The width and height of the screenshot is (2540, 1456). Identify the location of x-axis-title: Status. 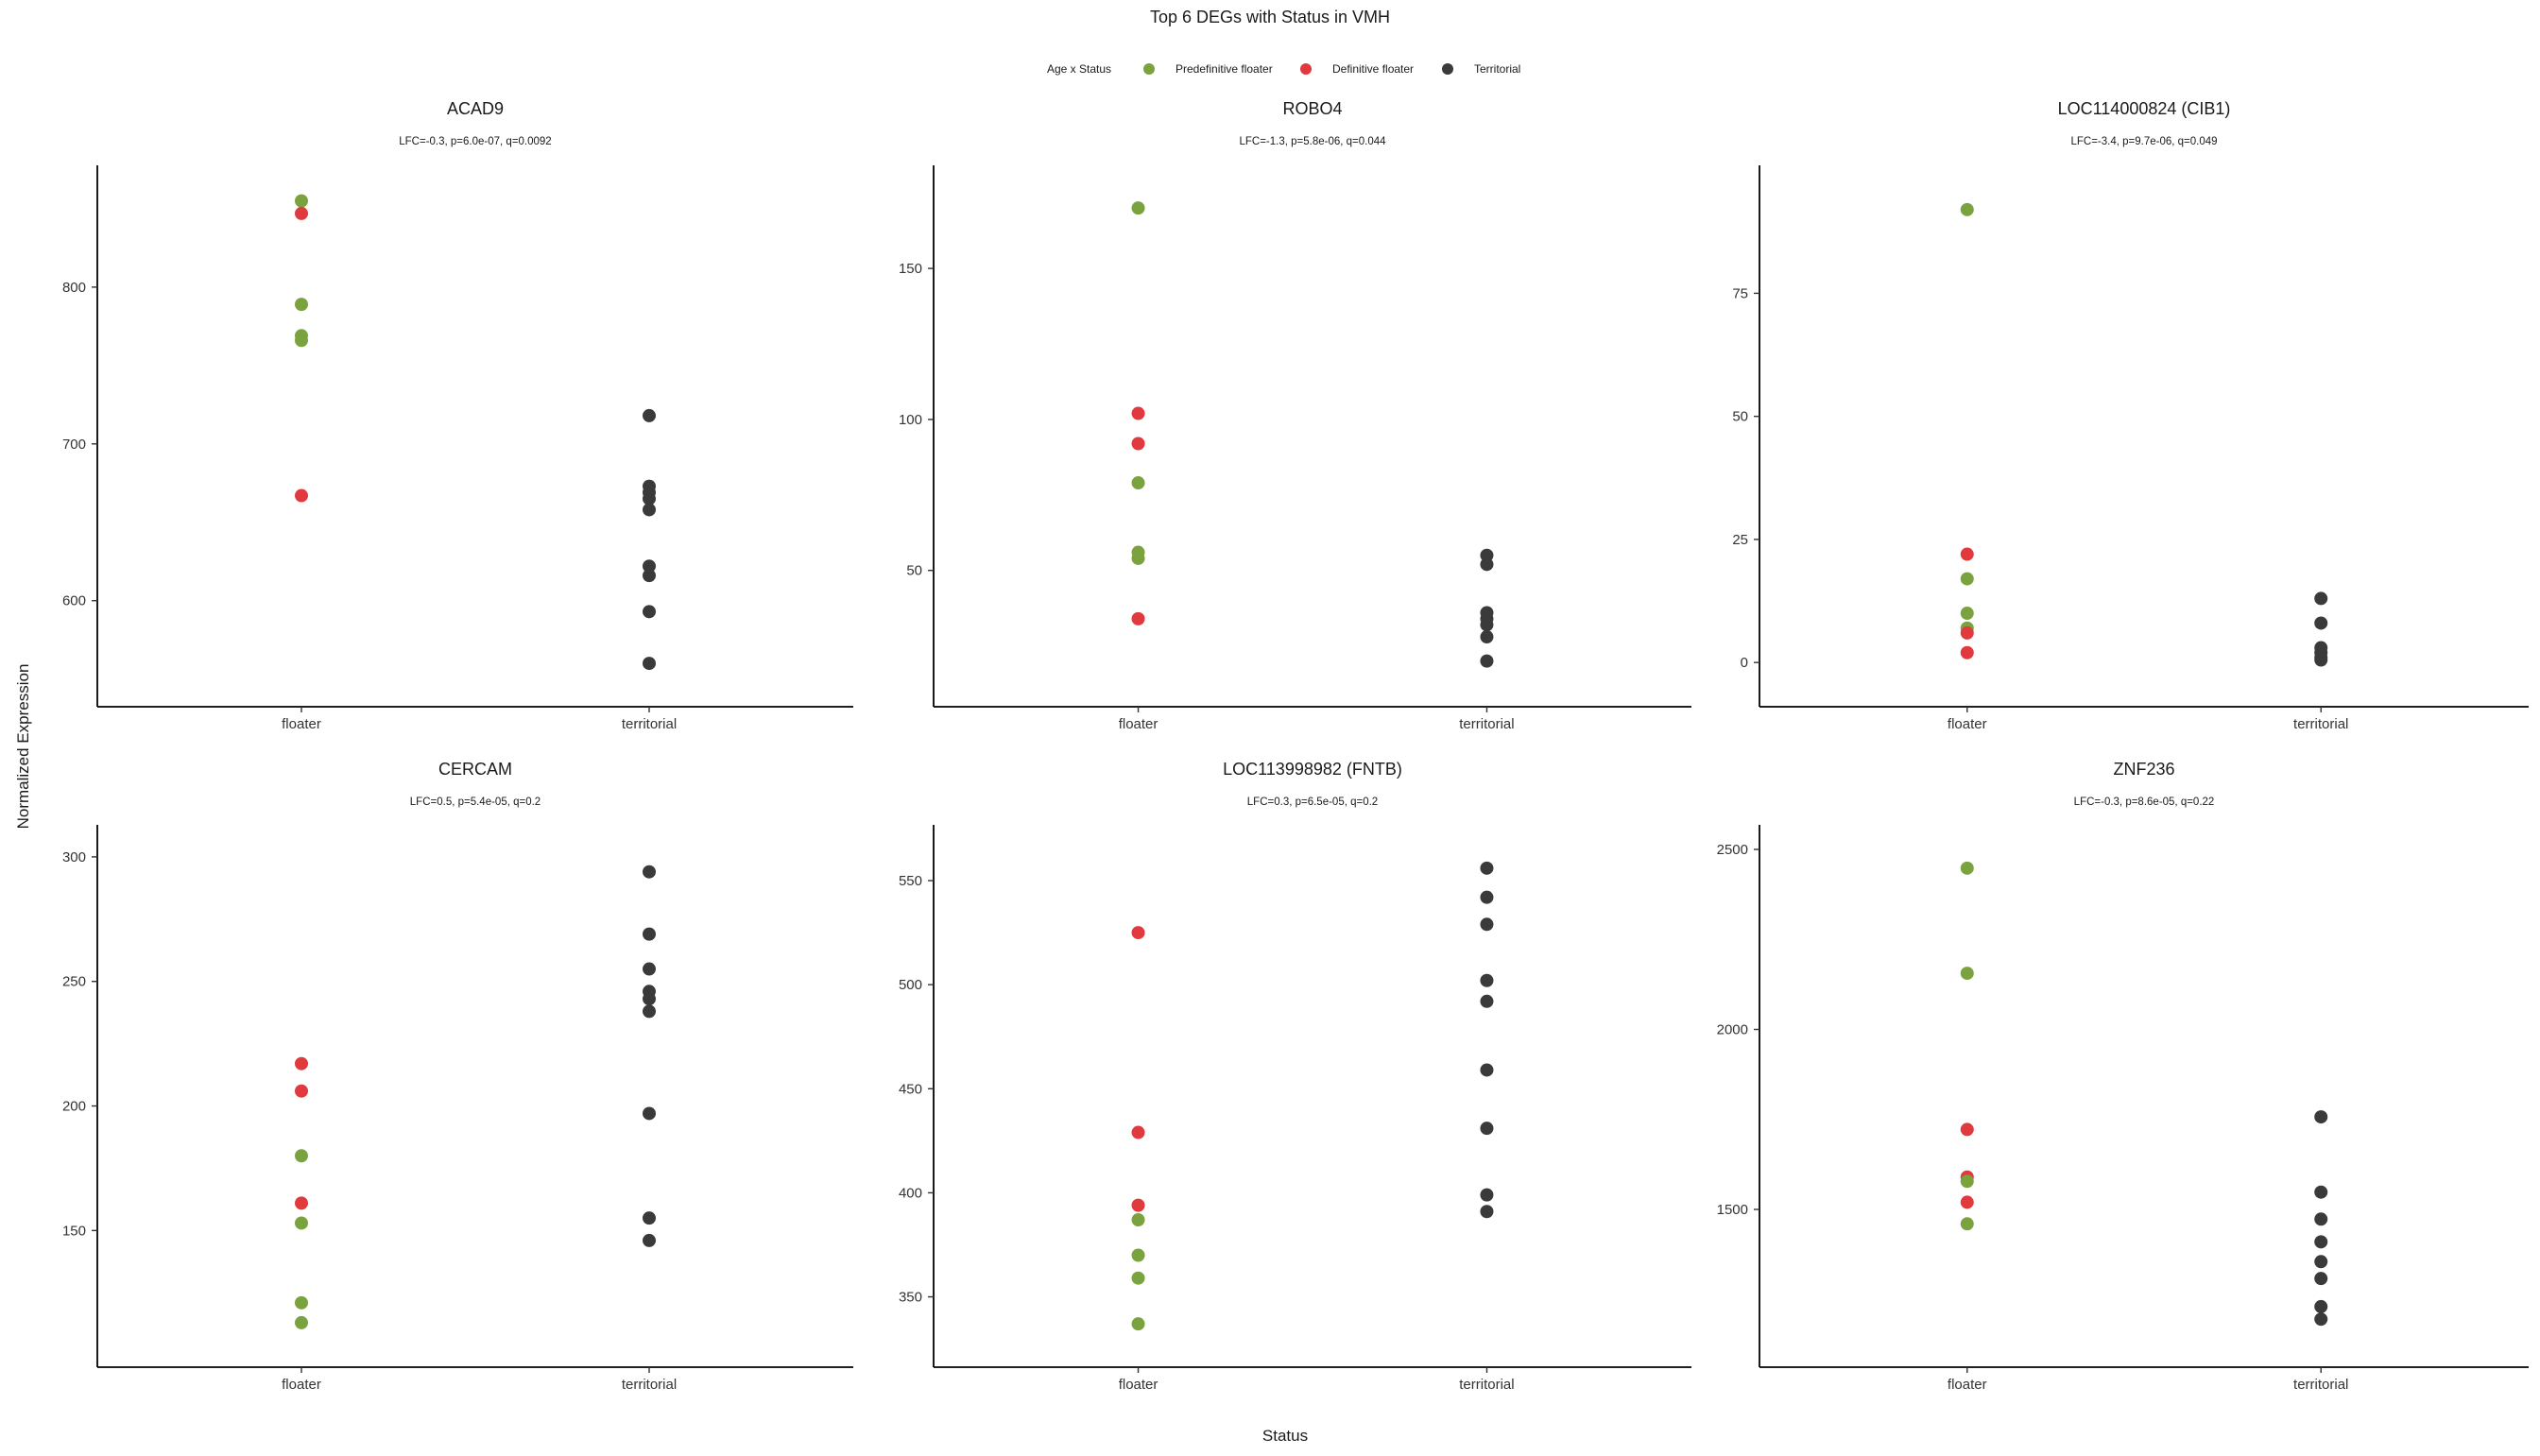
(1285, 1436).